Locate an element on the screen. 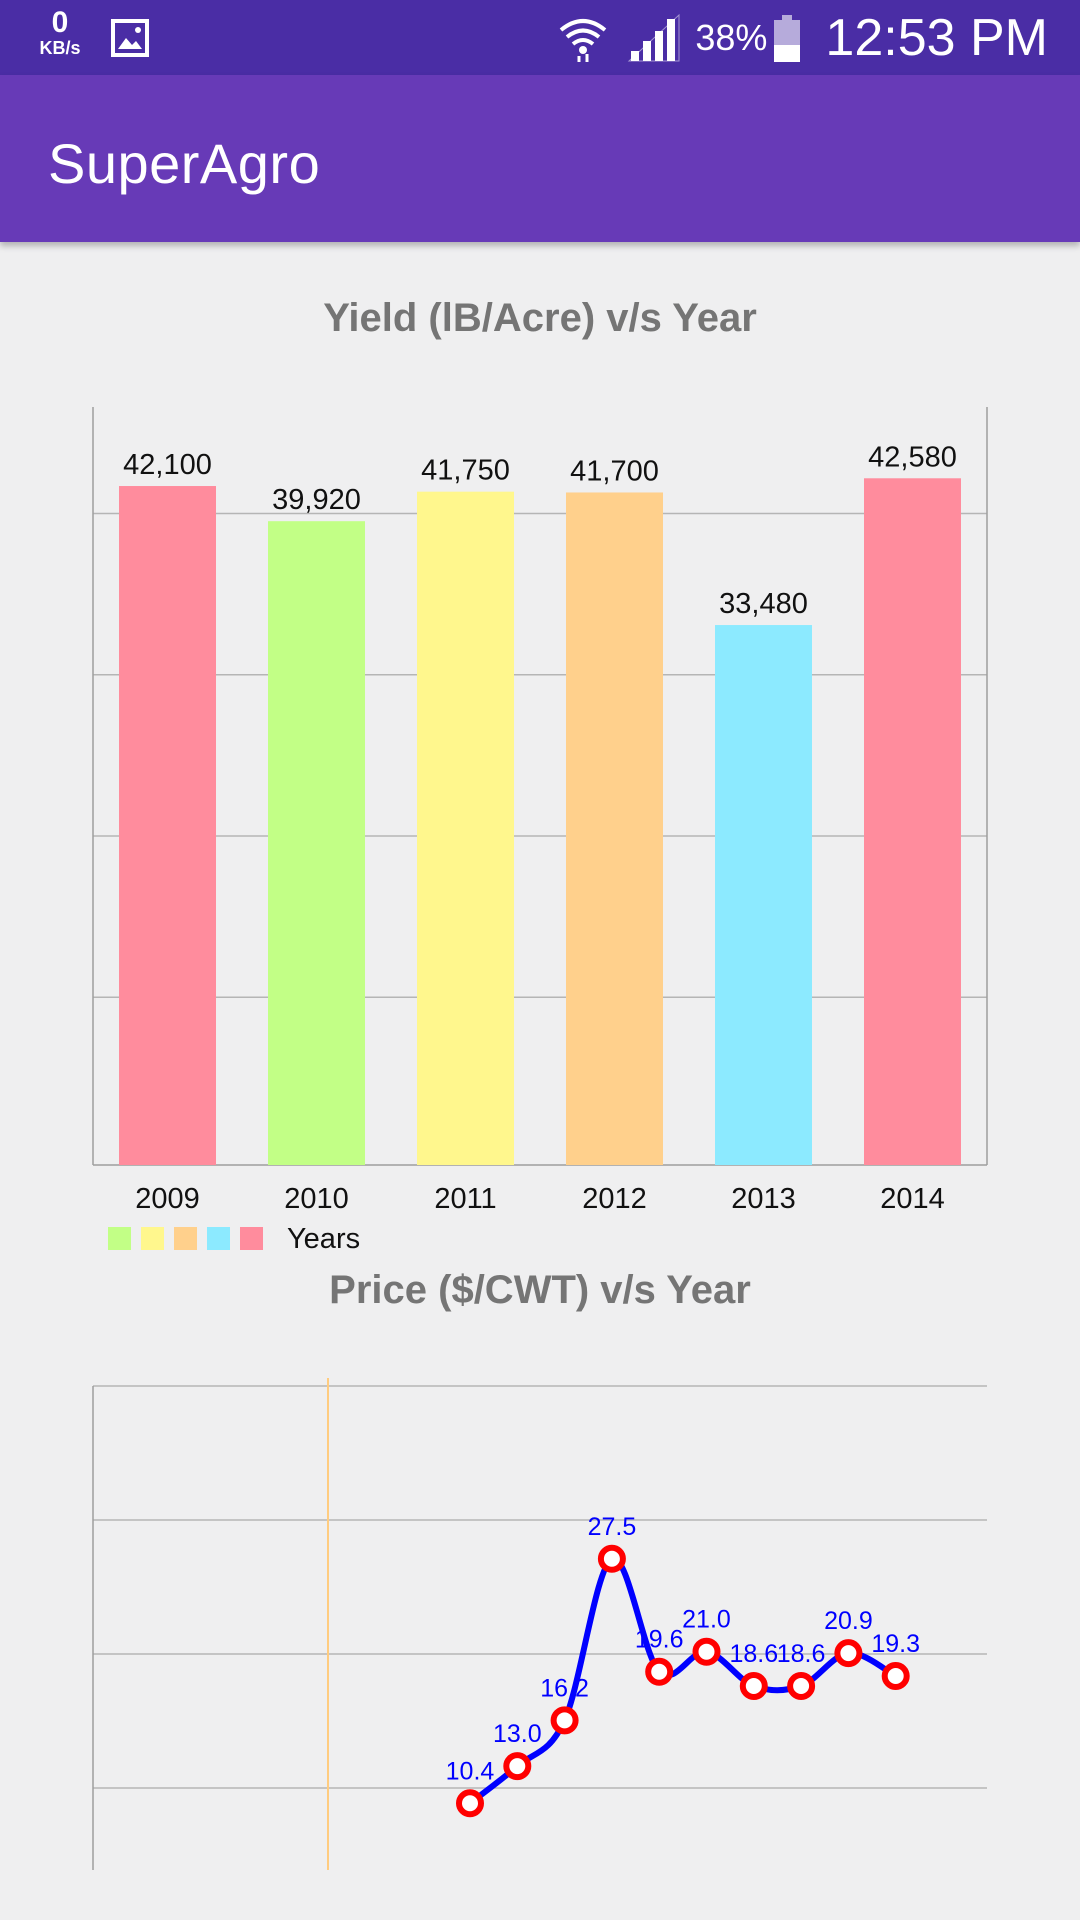 This screenshot has width=1080, height=1920. status-bar: 0 KB/s 38% 12:53 PM is located at coordinates (540, 37).